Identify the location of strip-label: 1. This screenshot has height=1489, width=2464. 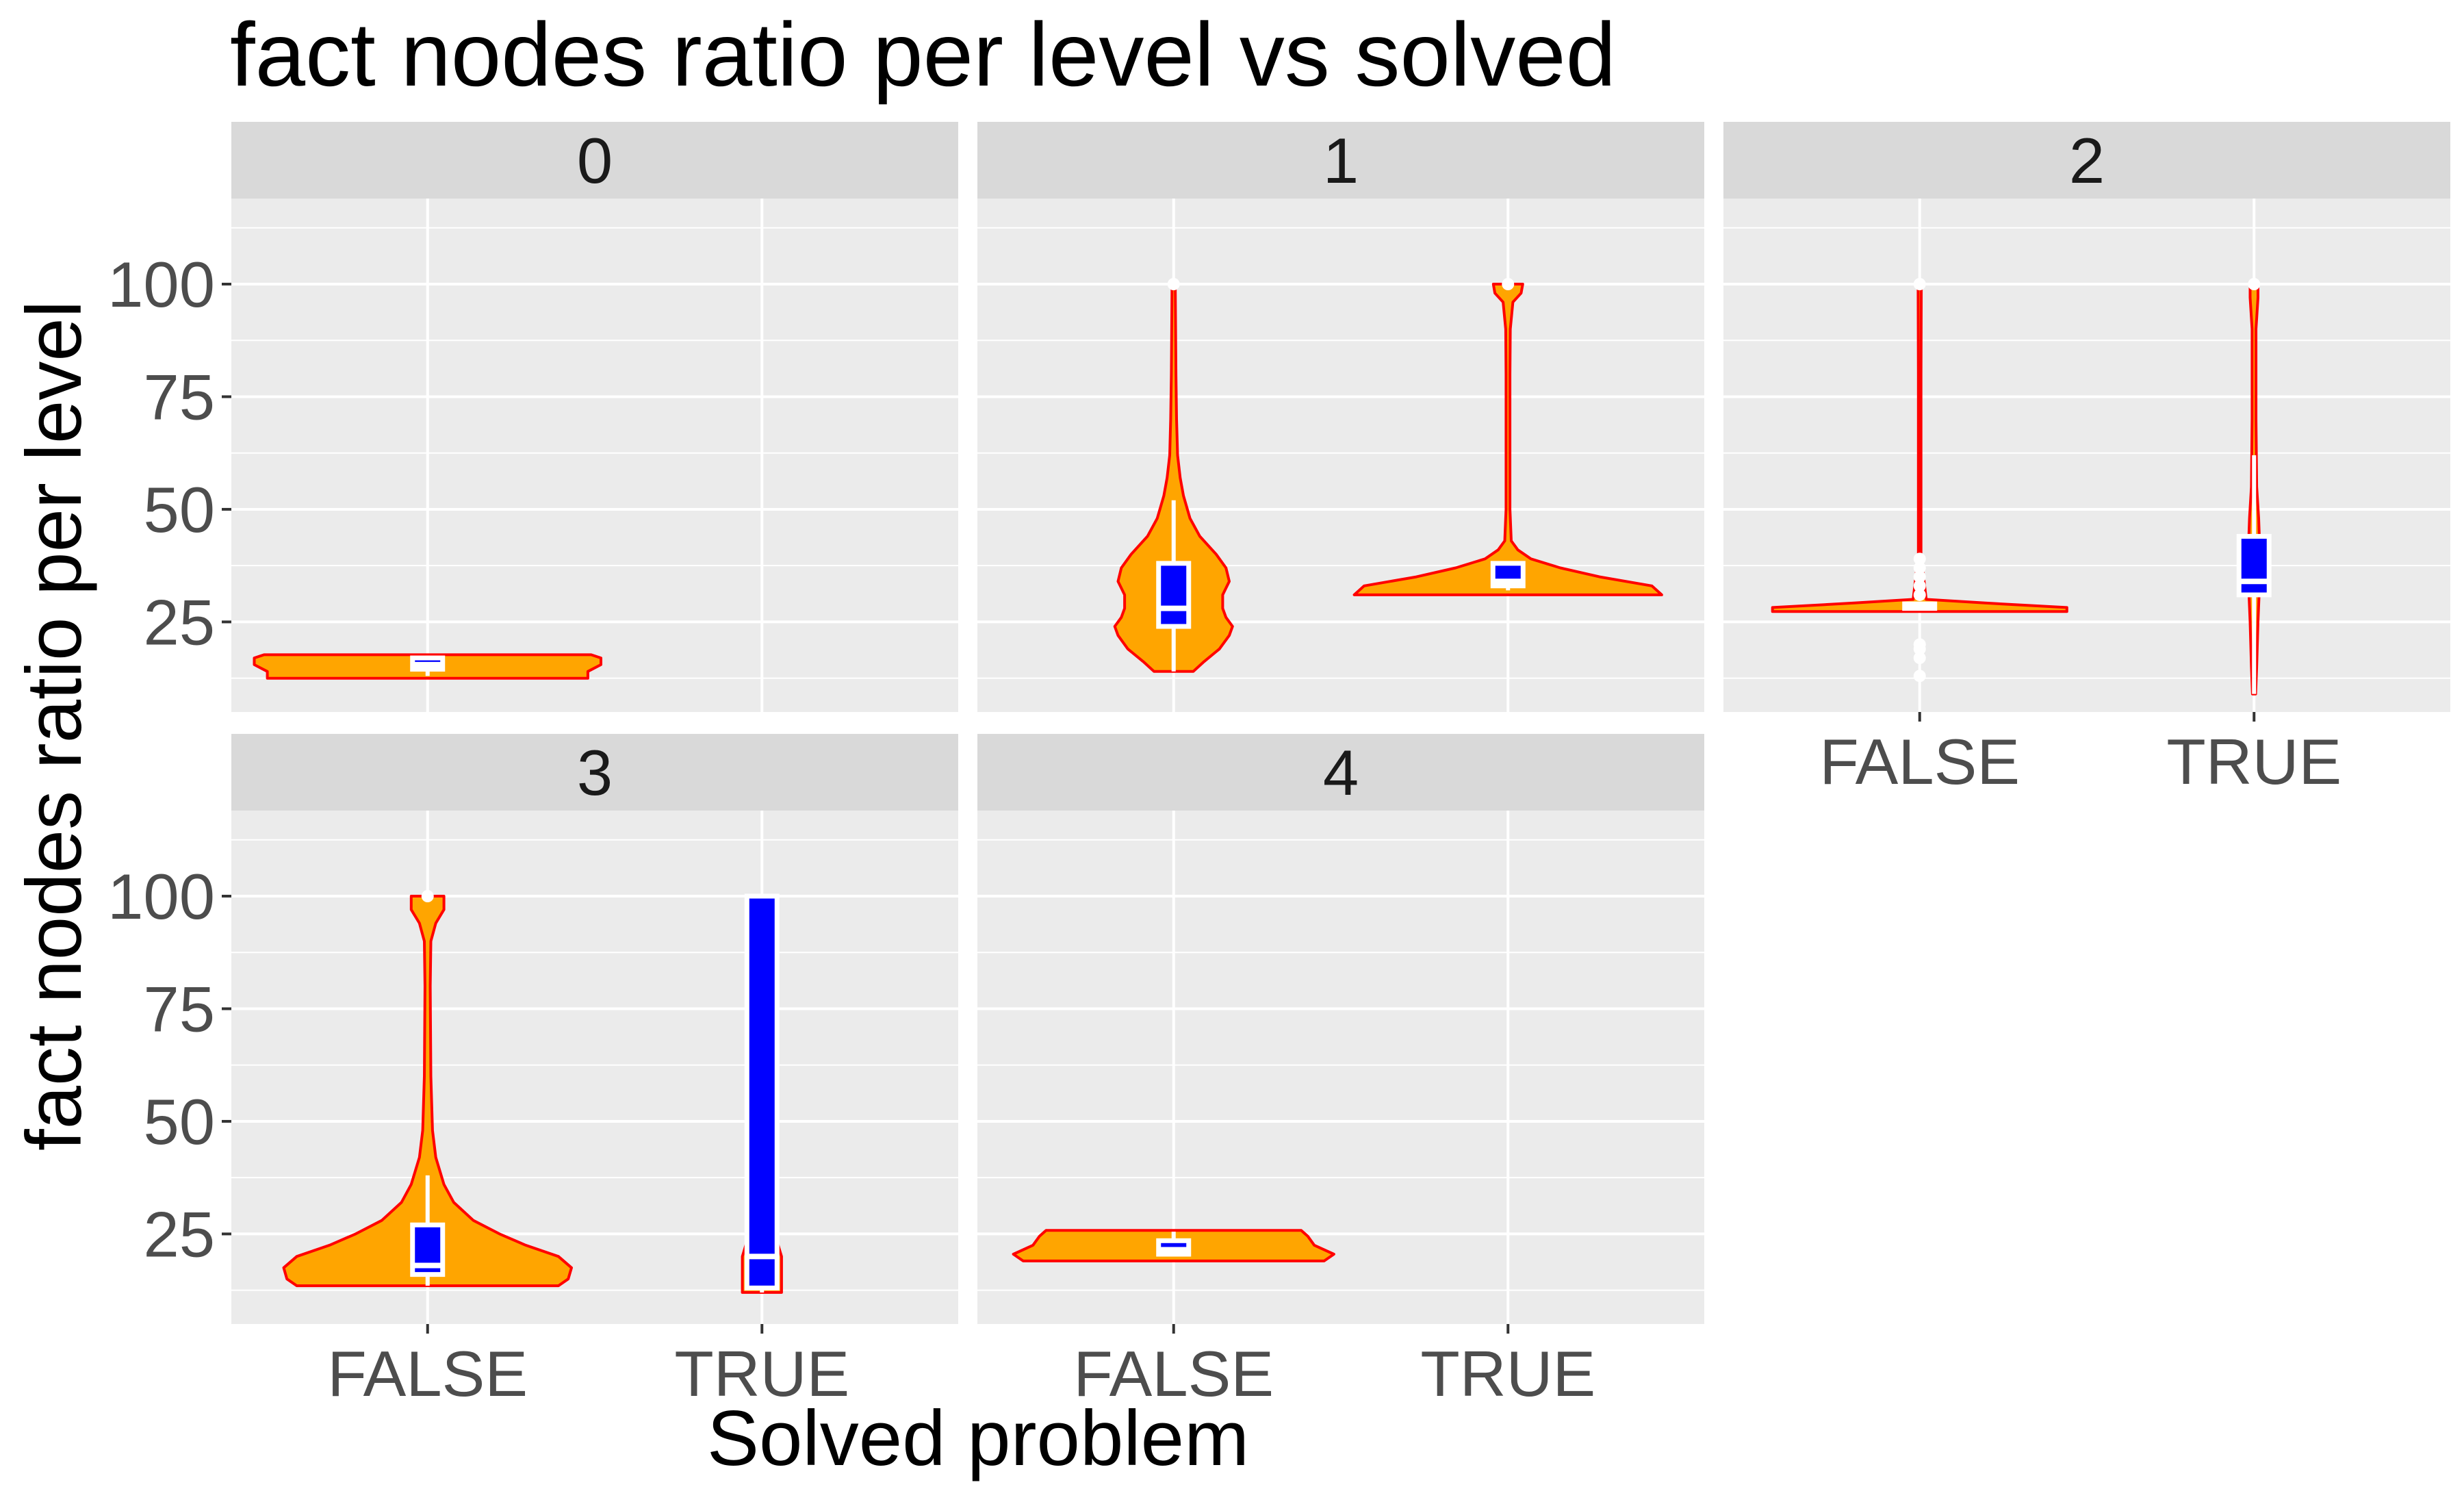
(1341, 160).